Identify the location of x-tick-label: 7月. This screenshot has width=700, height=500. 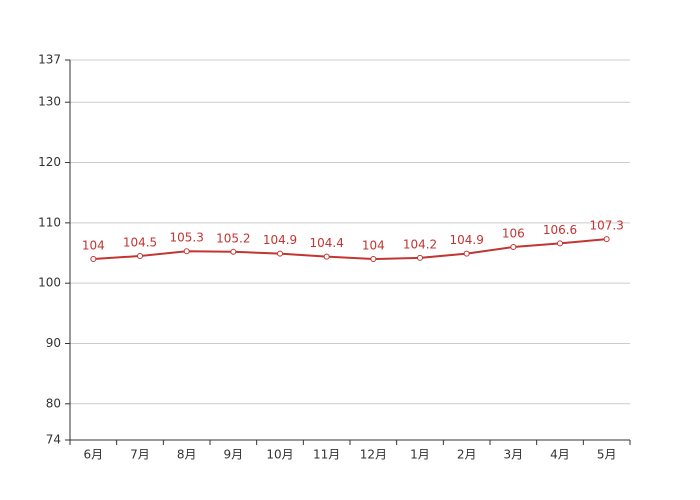
(140, 455).